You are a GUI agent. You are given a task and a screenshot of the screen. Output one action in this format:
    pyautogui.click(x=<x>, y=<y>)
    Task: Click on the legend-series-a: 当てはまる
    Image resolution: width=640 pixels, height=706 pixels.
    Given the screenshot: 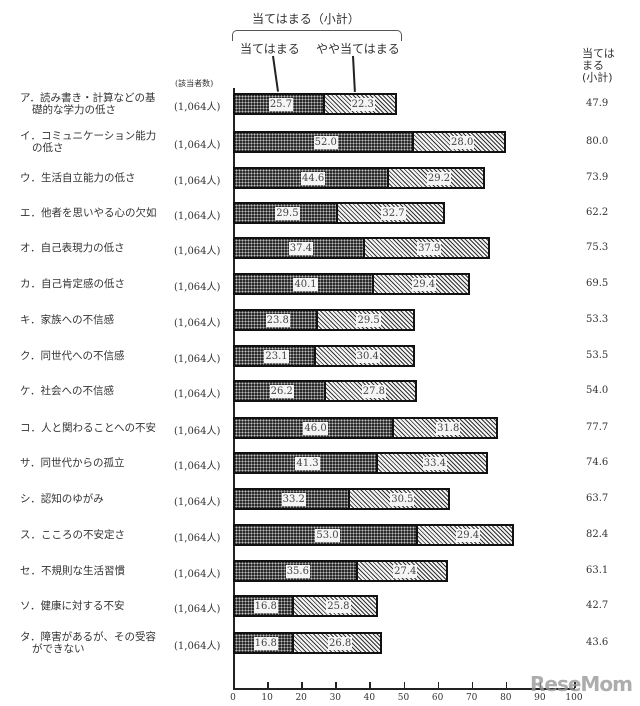 What is the action you would take?
    pyautogui.click(x=270, y=49)
    